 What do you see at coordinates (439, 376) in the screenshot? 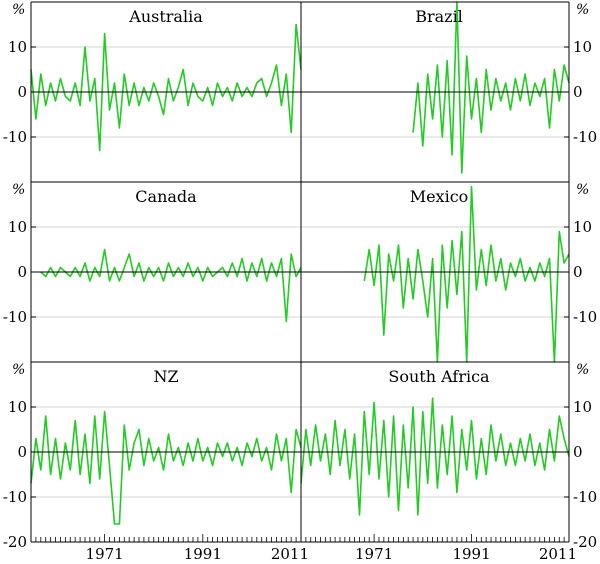
I see `panel-title: South Africa` at bounding box center [439, 376].